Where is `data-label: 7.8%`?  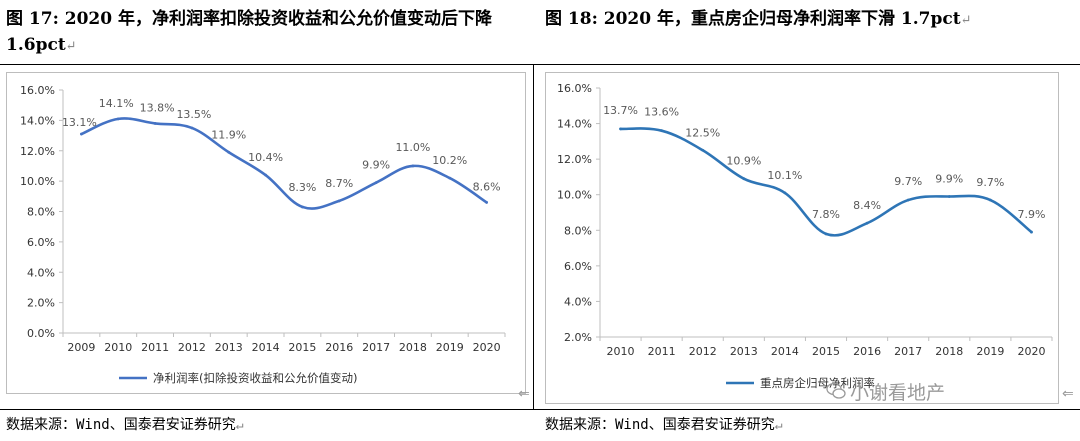 data-label: 7.8% is located at coordinates (826, 214).